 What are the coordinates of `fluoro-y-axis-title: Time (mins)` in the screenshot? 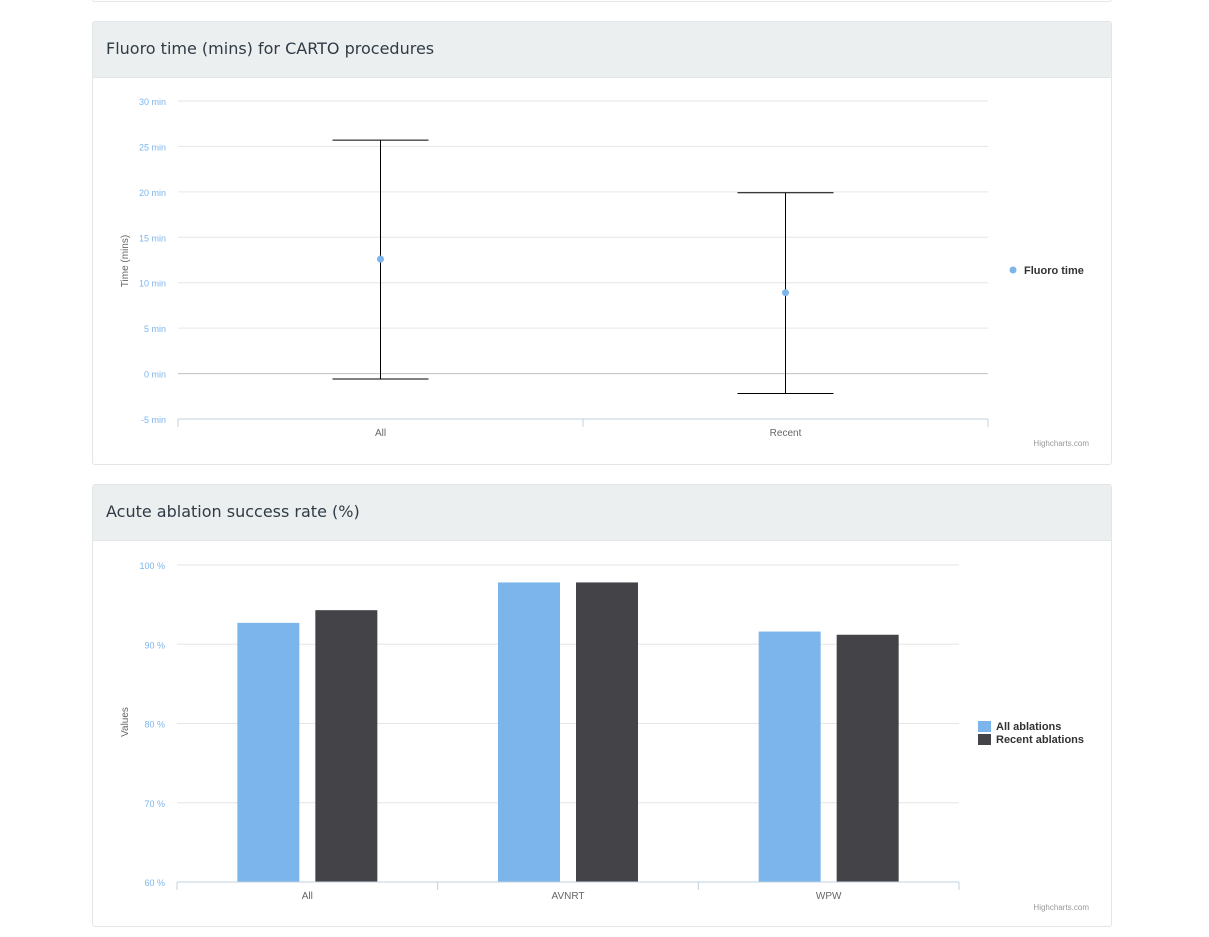 It's located at (125, 261).